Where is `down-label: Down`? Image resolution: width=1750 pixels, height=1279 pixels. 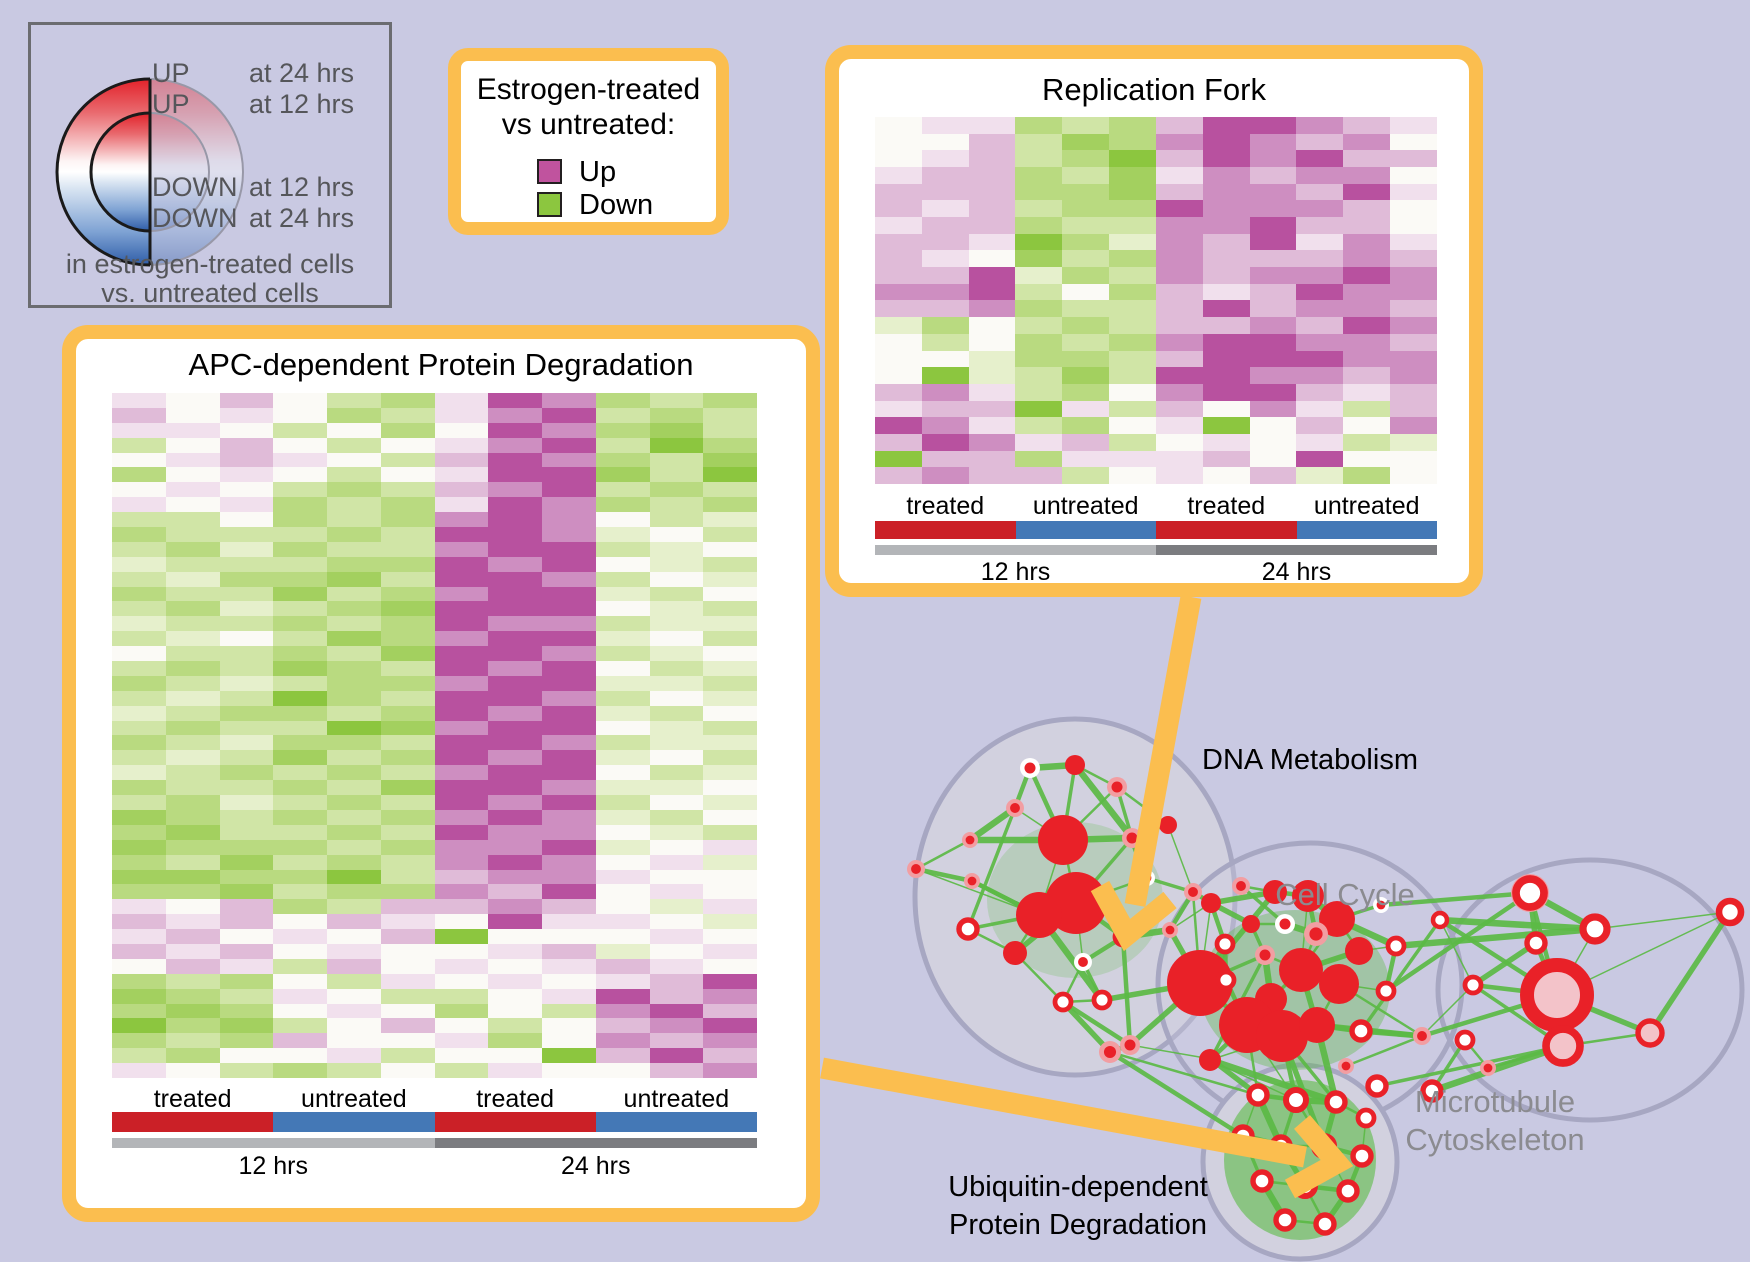
down-label: Down is located at coordinates (616, 205).